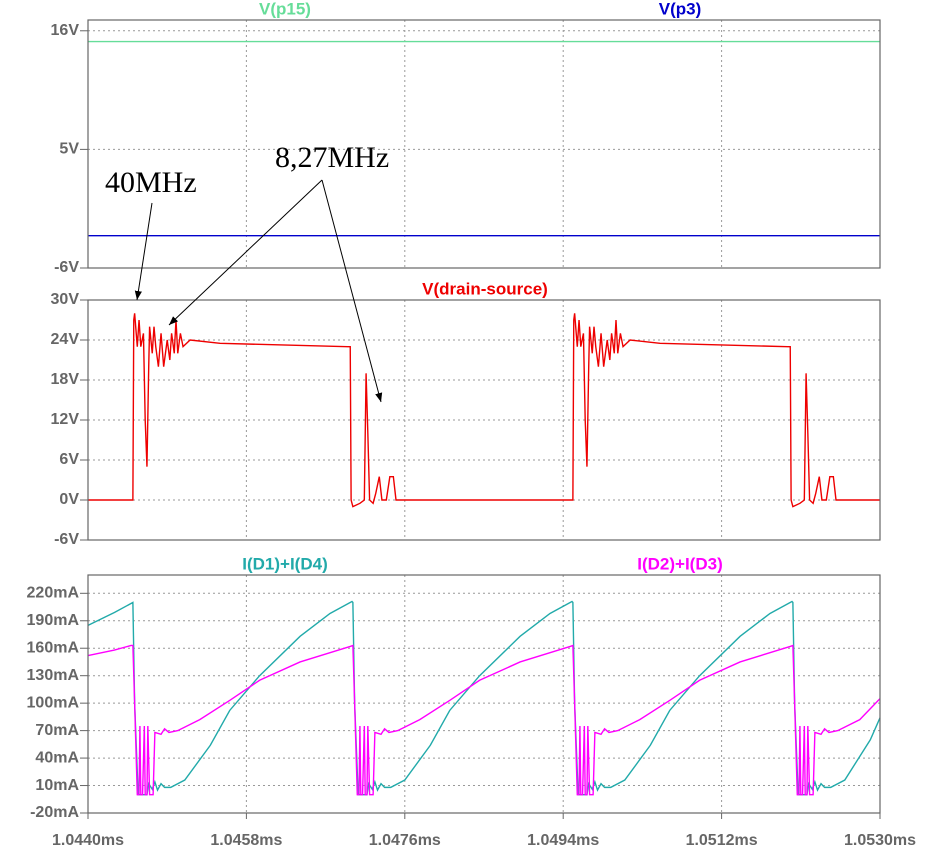 The width and height of the screenshot is (929, 860). I want to click on x-tick-label: 1.0530ms, so click(880, 840).